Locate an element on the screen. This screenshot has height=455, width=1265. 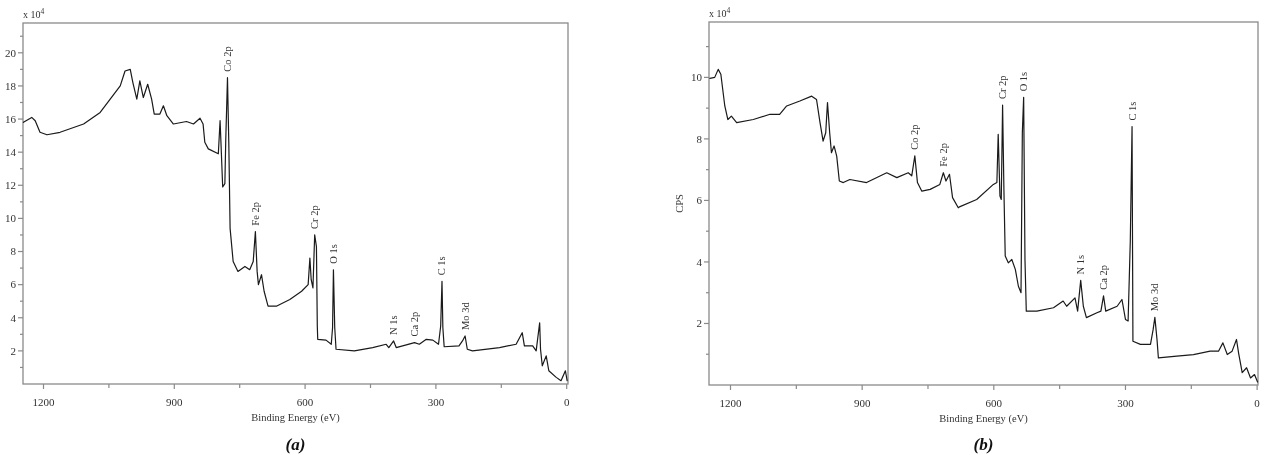
text: (a) is located at coordinates (295, 444).